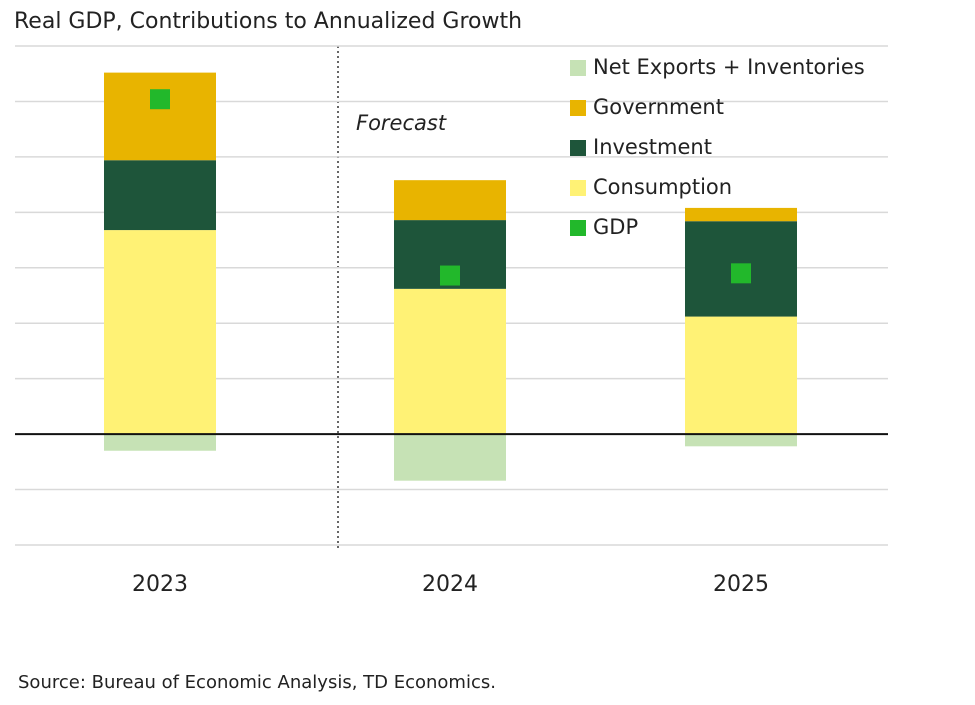  What do you see at coordinates (662, 187) in the screenshot?
I see `legend-label: Consumption` at bounding box center [662, 187].